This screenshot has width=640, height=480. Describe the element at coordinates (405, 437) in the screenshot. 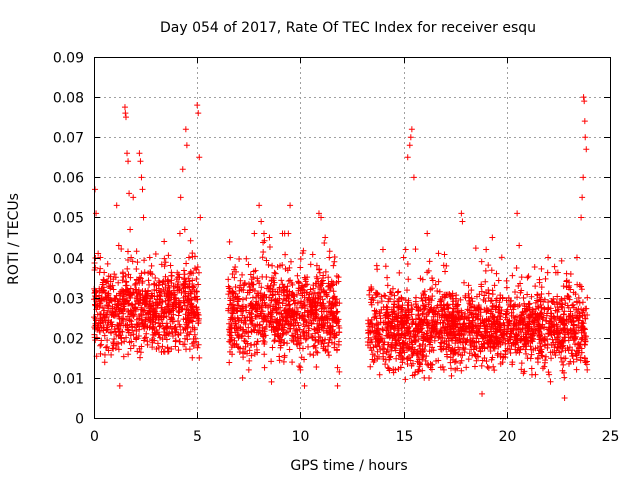

I see `x-tick-label: 15` at that location.